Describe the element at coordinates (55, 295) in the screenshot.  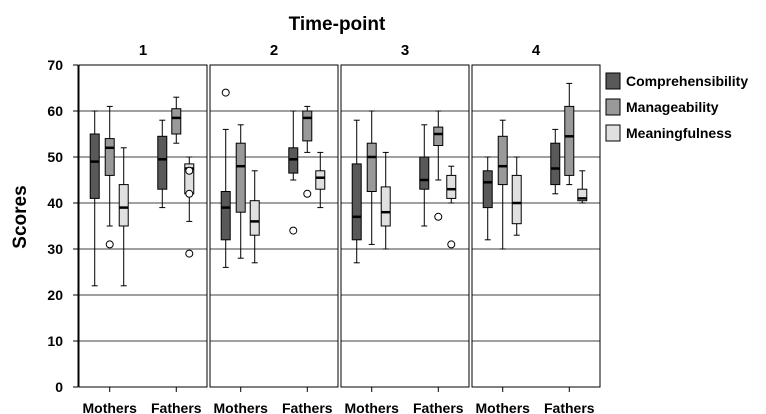
I see `y-tick-label: 20` at that location.